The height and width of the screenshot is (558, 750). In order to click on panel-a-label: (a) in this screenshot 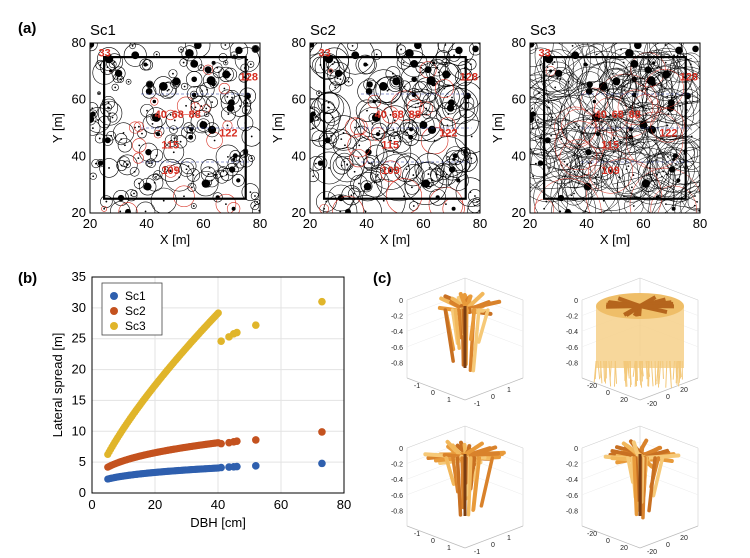, I will do `click(27, 28)`.